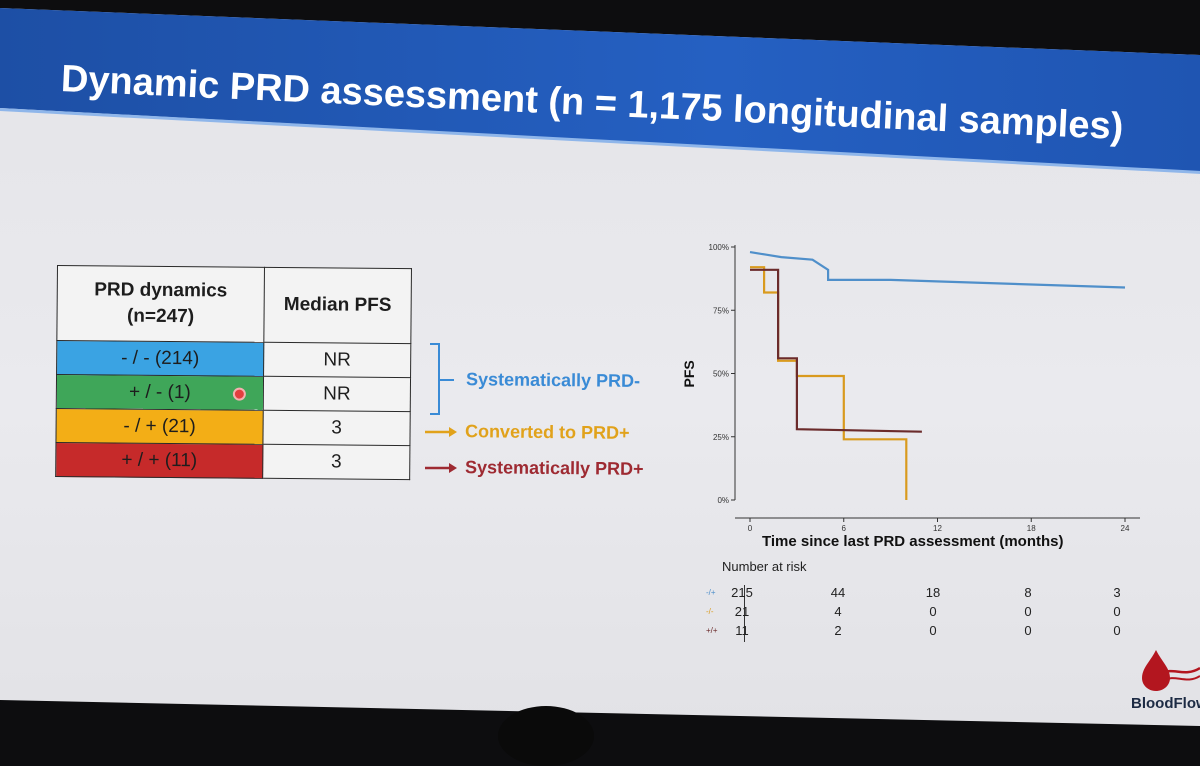 This screenshot has width=1200, height=766. I want to click on header-prd-dynamics-label: PRD dynamics, so click(161, 290).